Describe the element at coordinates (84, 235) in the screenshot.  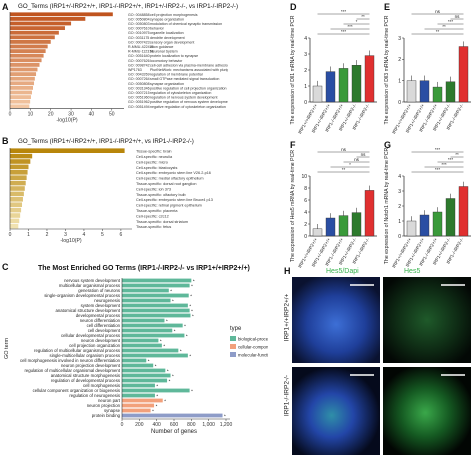
I see `x-tick-label: 4` at that location.